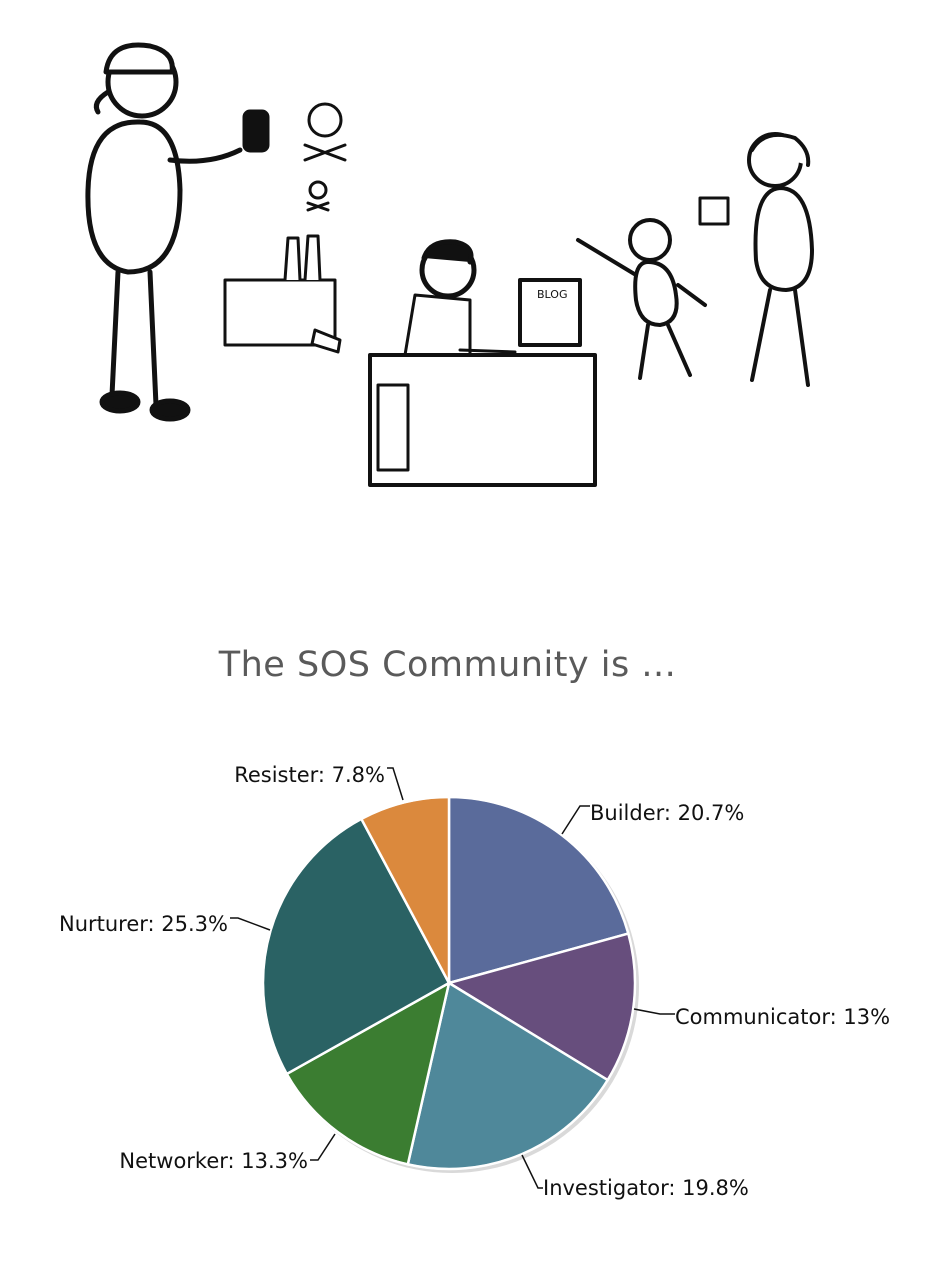 Image resolution: width=940 pixels, height=1262 pixels. I want to click on pie-label-networker: Networker: 13.3%, so click(213, 1161).